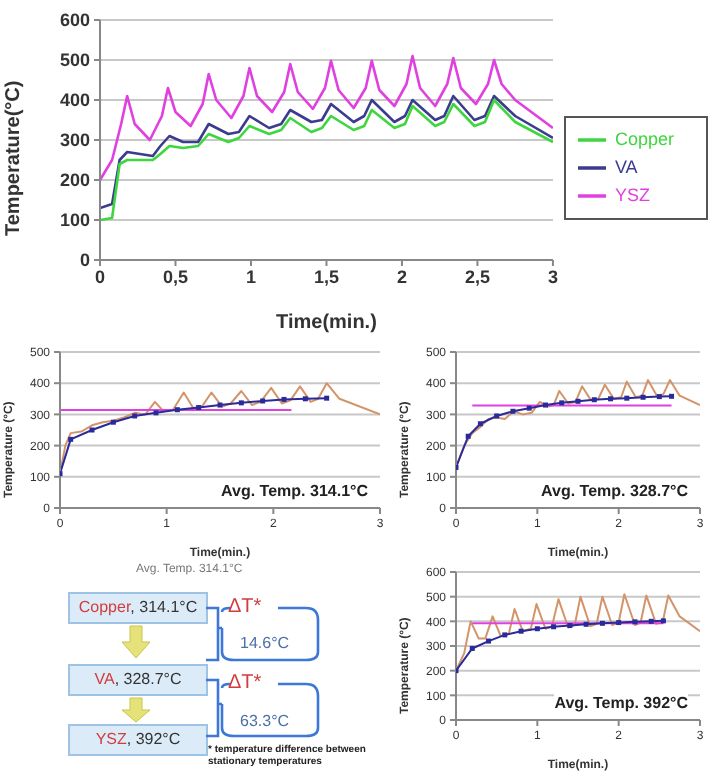  Describe the element at coordinates (614, 491) in the screenshot. I see `annotation: Avg. Temp. 328.7°C` at that location.